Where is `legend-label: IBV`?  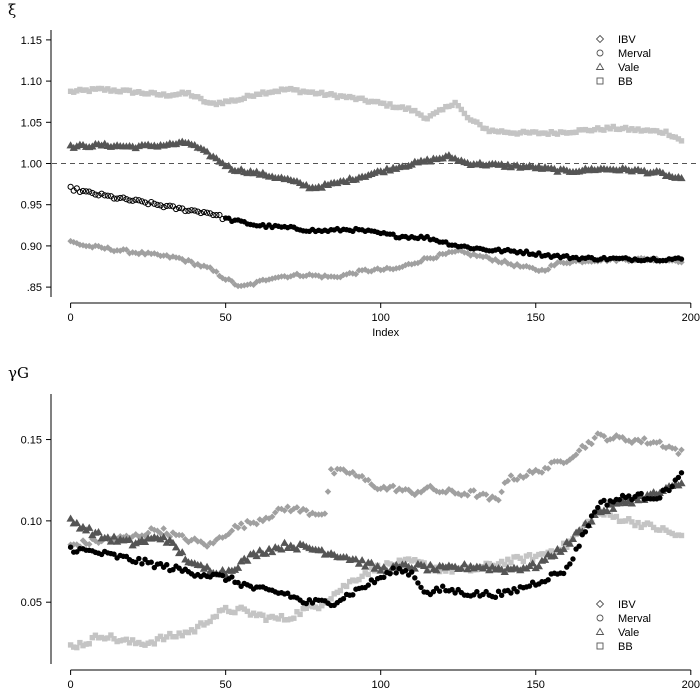
legend-label: IBV is located at coordinates (627, 40).